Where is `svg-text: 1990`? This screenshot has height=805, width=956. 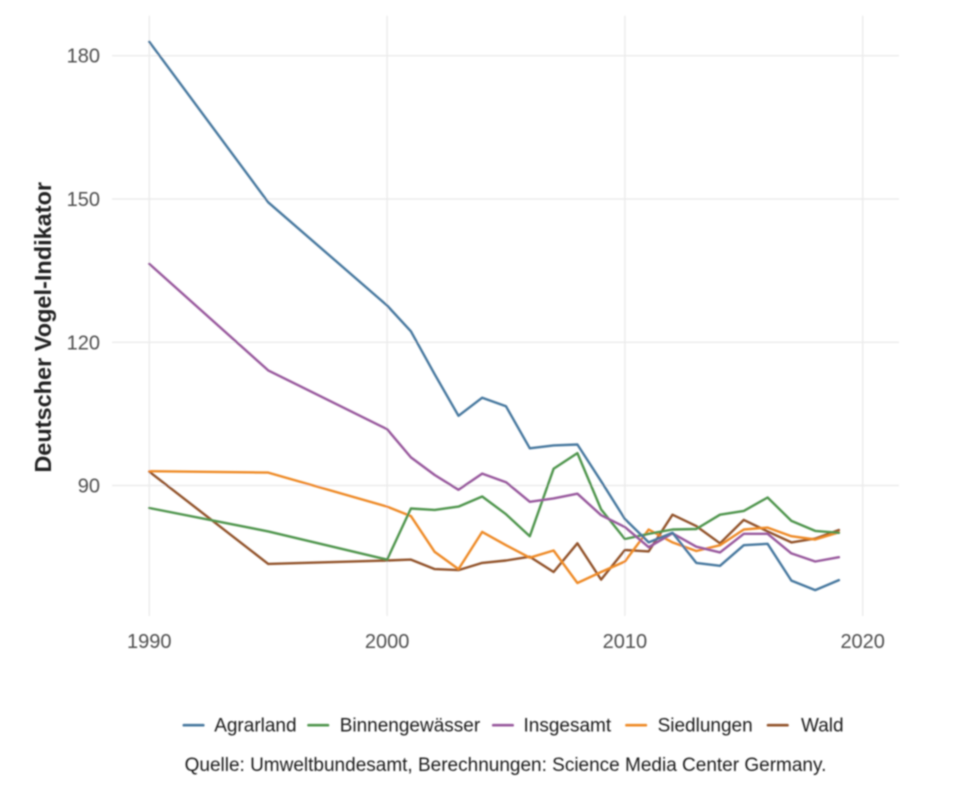
svg-text: 1990 is located at coordinates (149, 642).